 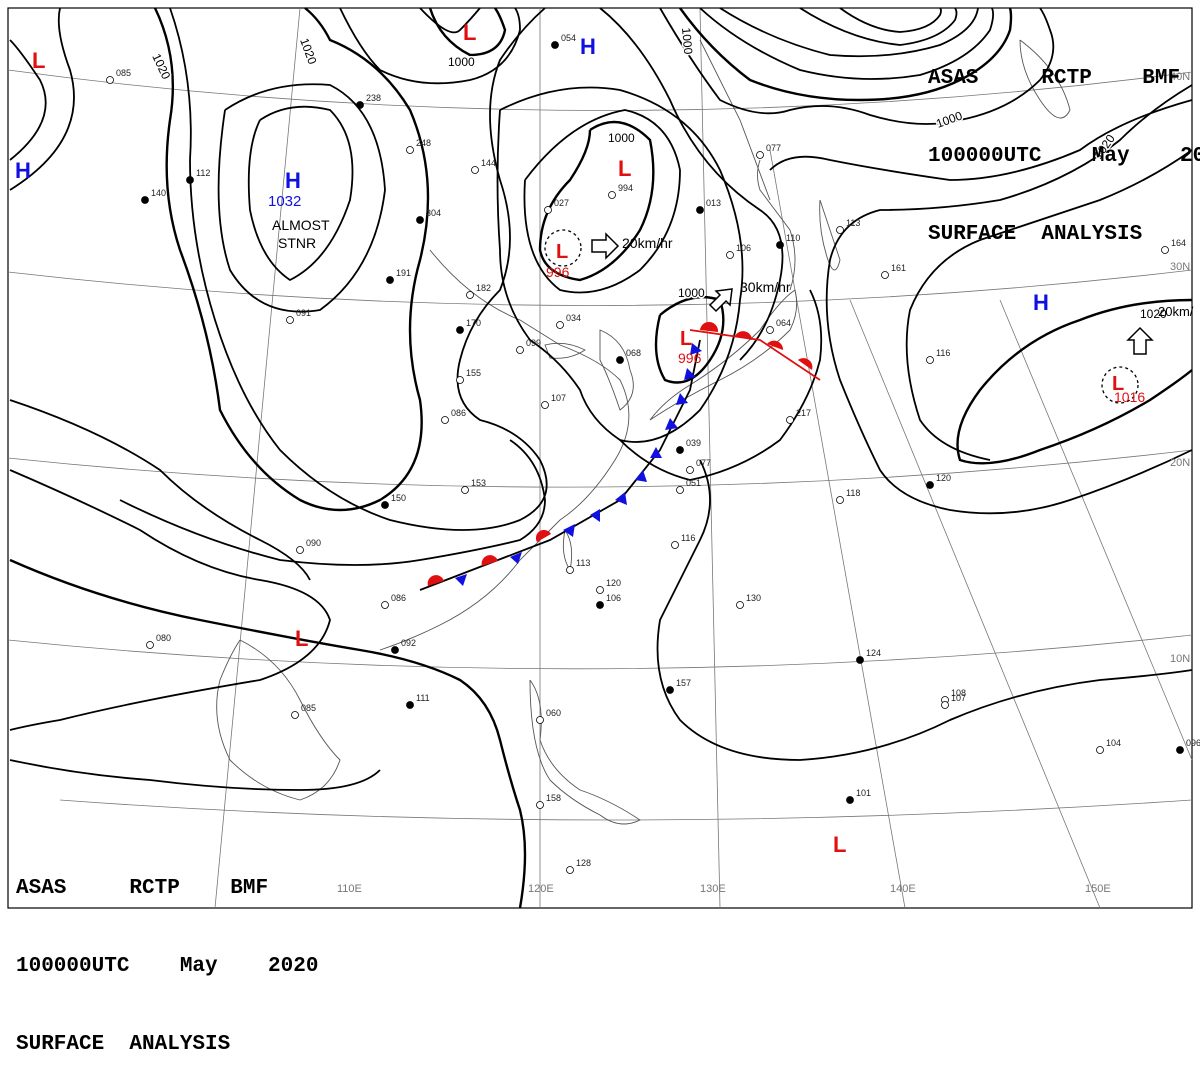 What do you see at coordinates (690, 358) in the screenshot?
I see `low-pressure-value: 996` at bounding box center [690, 358].